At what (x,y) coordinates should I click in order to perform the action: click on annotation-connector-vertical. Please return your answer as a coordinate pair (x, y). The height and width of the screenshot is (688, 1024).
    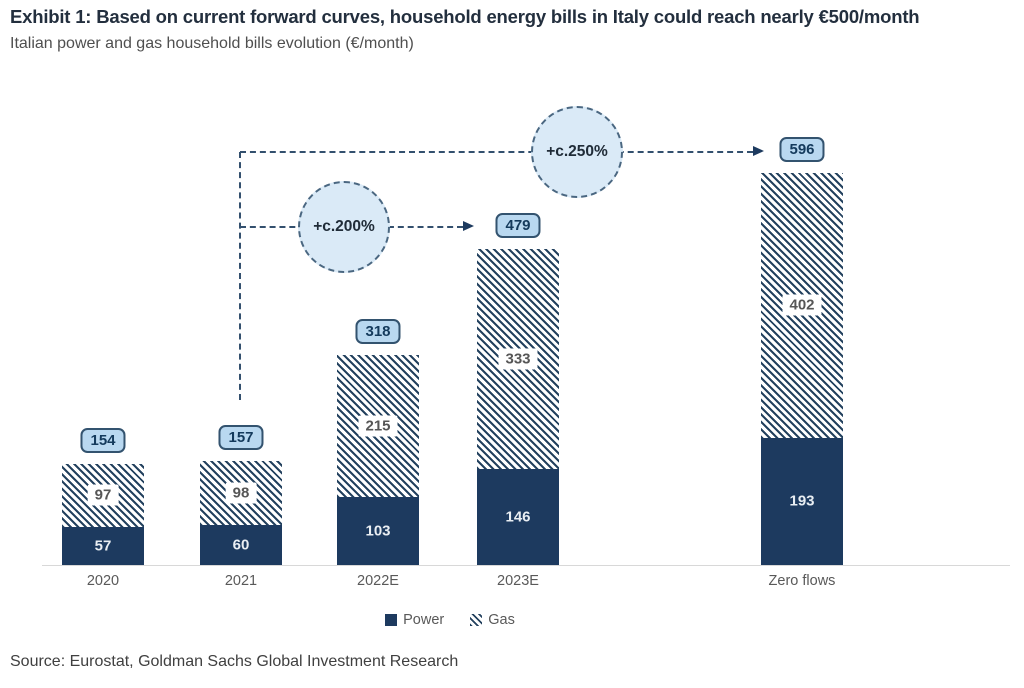
    Looking at the image, I should click on (240, 276).